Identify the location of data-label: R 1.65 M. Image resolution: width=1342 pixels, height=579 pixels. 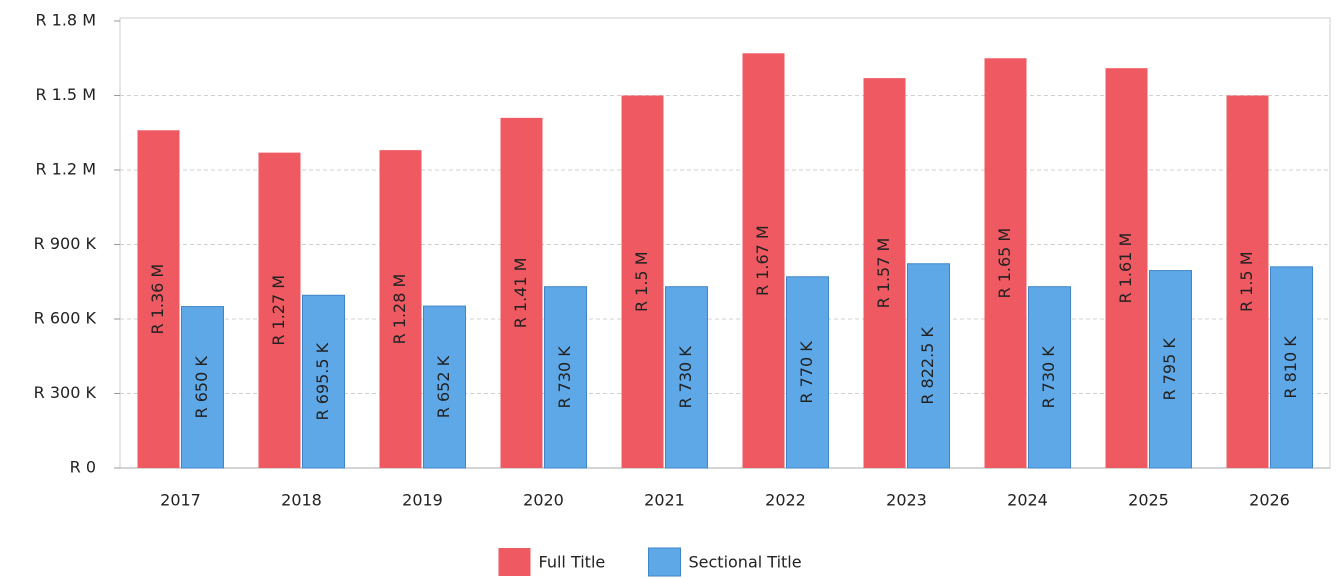
(1004, 263).